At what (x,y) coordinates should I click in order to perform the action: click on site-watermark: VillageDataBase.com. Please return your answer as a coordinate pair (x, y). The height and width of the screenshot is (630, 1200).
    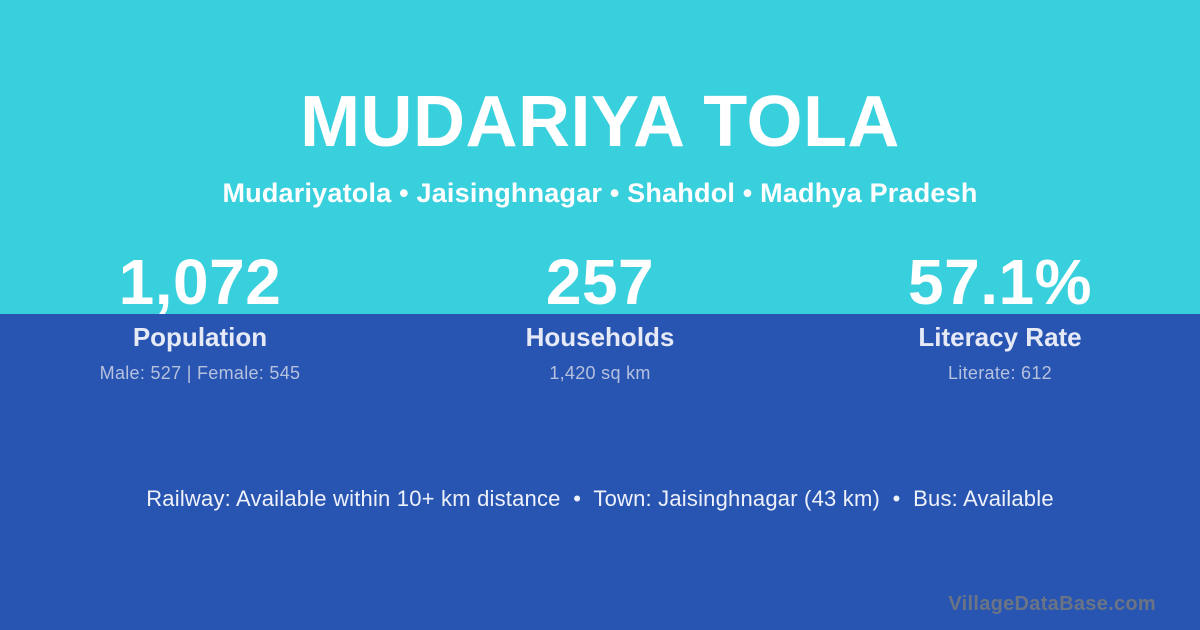
    Looking at the image, I should click on (1052, 604).